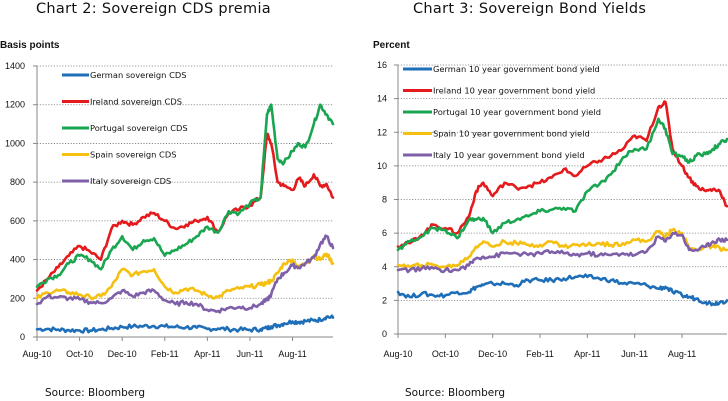 The width and height of the screenshot is (728, 401). What do you see at coordinates (382, 99) in the screenshot?
I see `chart3-y-tick-label: 14` at bounding box center [382, 99].